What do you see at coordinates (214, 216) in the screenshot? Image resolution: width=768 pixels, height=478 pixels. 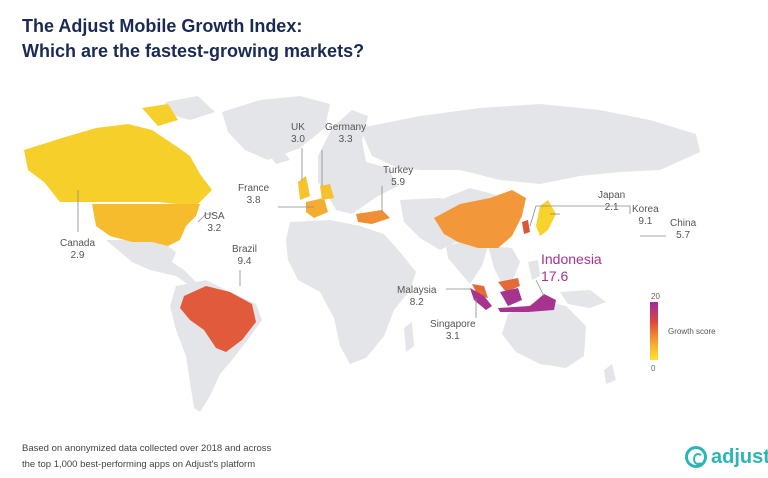 I see `label-usa-name: USA` at bounding box center [214, 216].